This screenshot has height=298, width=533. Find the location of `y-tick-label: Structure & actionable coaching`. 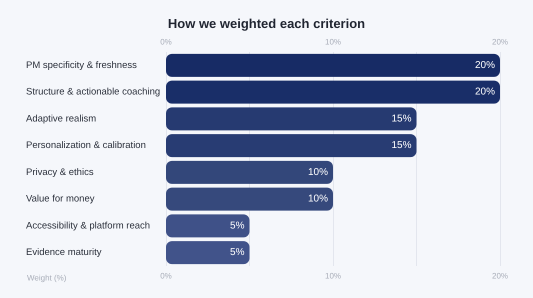

y-tick-label: Structure & actionable coaching is located at coordinates (93, 92).